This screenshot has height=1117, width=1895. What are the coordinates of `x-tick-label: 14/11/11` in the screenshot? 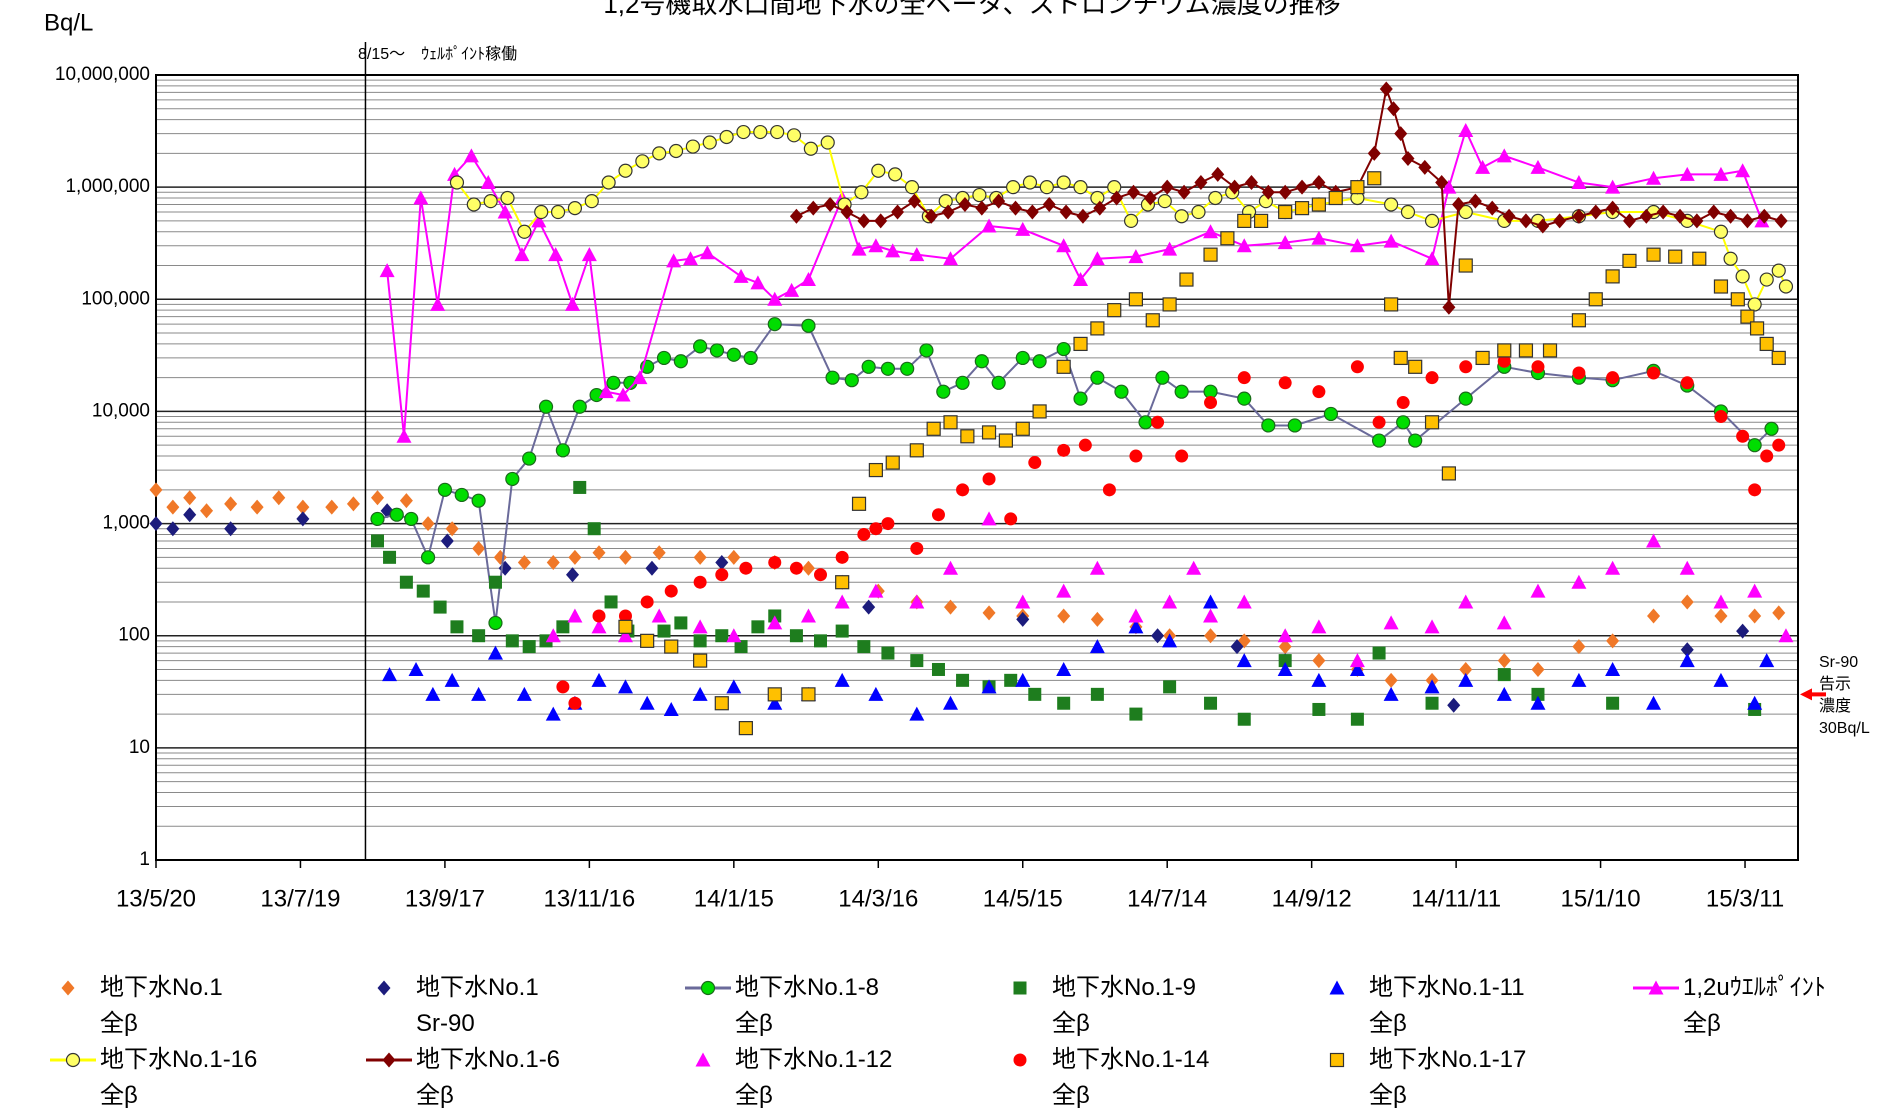 It's located at (1456, 898).